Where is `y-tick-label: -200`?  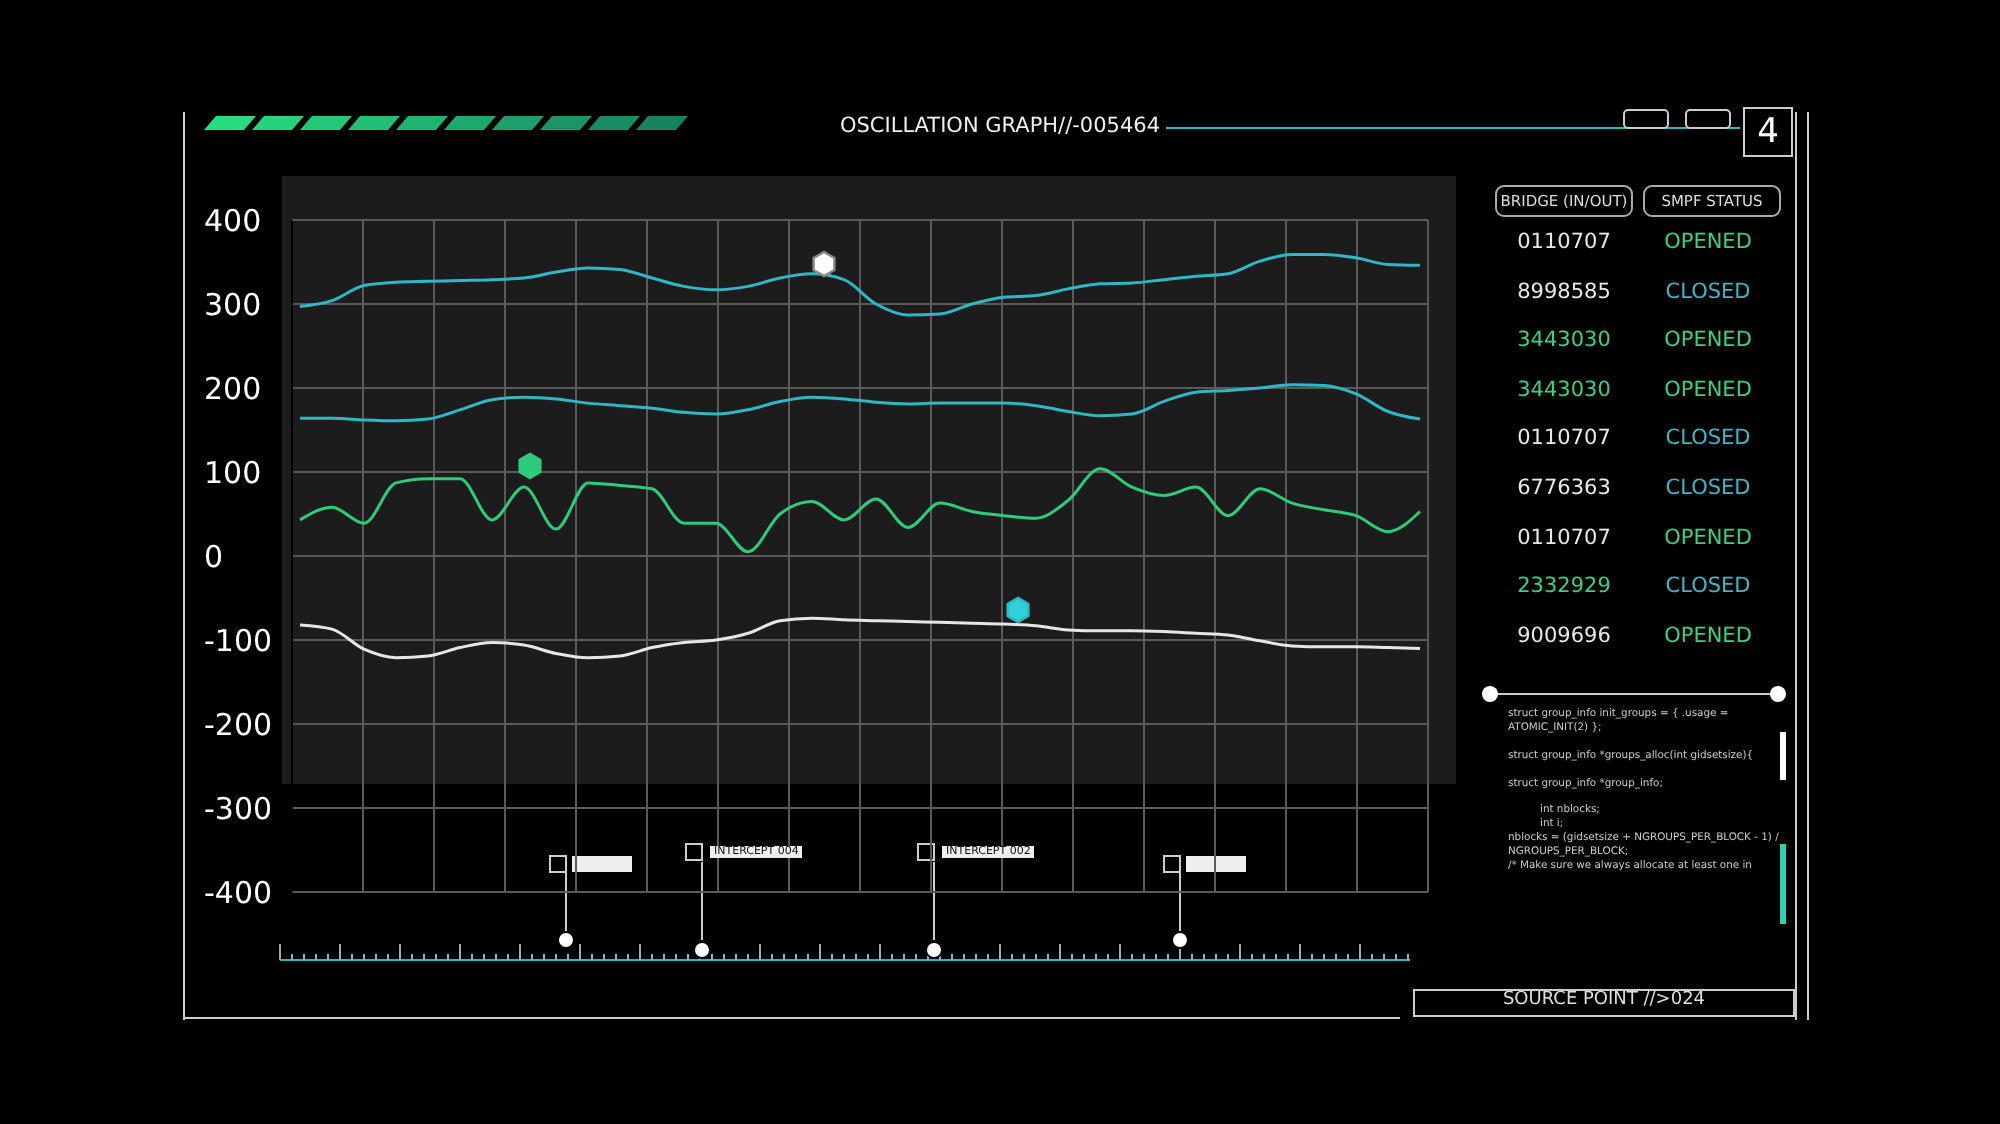 y-tick-label: -200 is located at coordinates (238, 724).